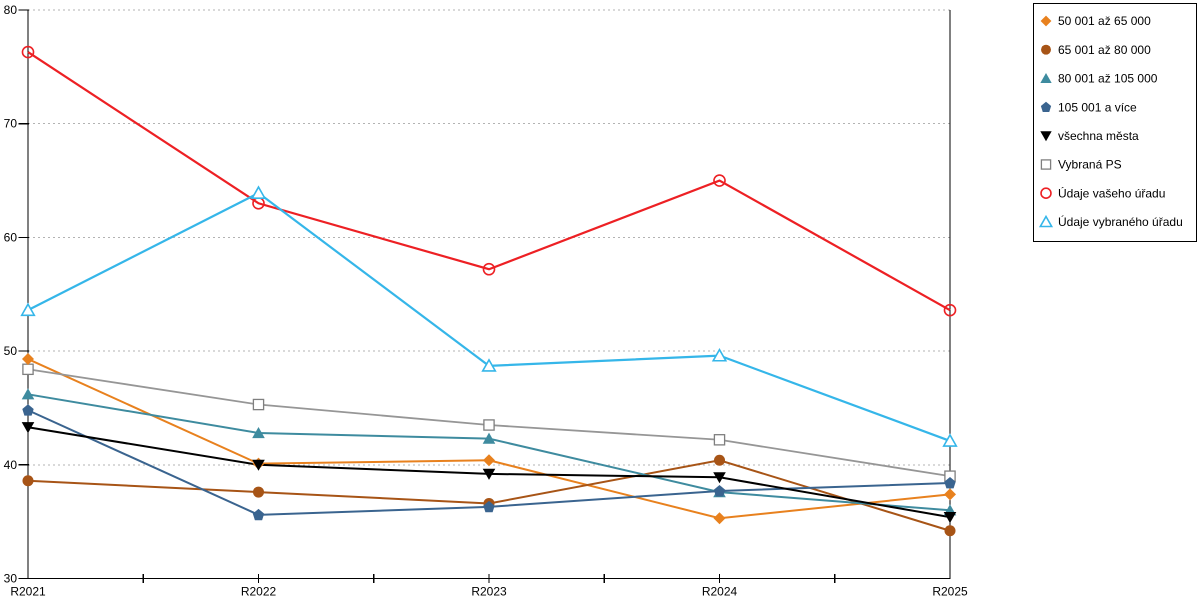  I want to click on legend-item-label: 65 001 až 80 000, so click(1104, 50).